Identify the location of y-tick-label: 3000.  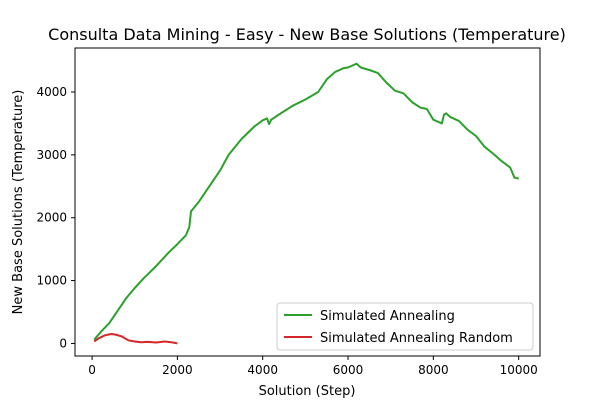
(51, 155).